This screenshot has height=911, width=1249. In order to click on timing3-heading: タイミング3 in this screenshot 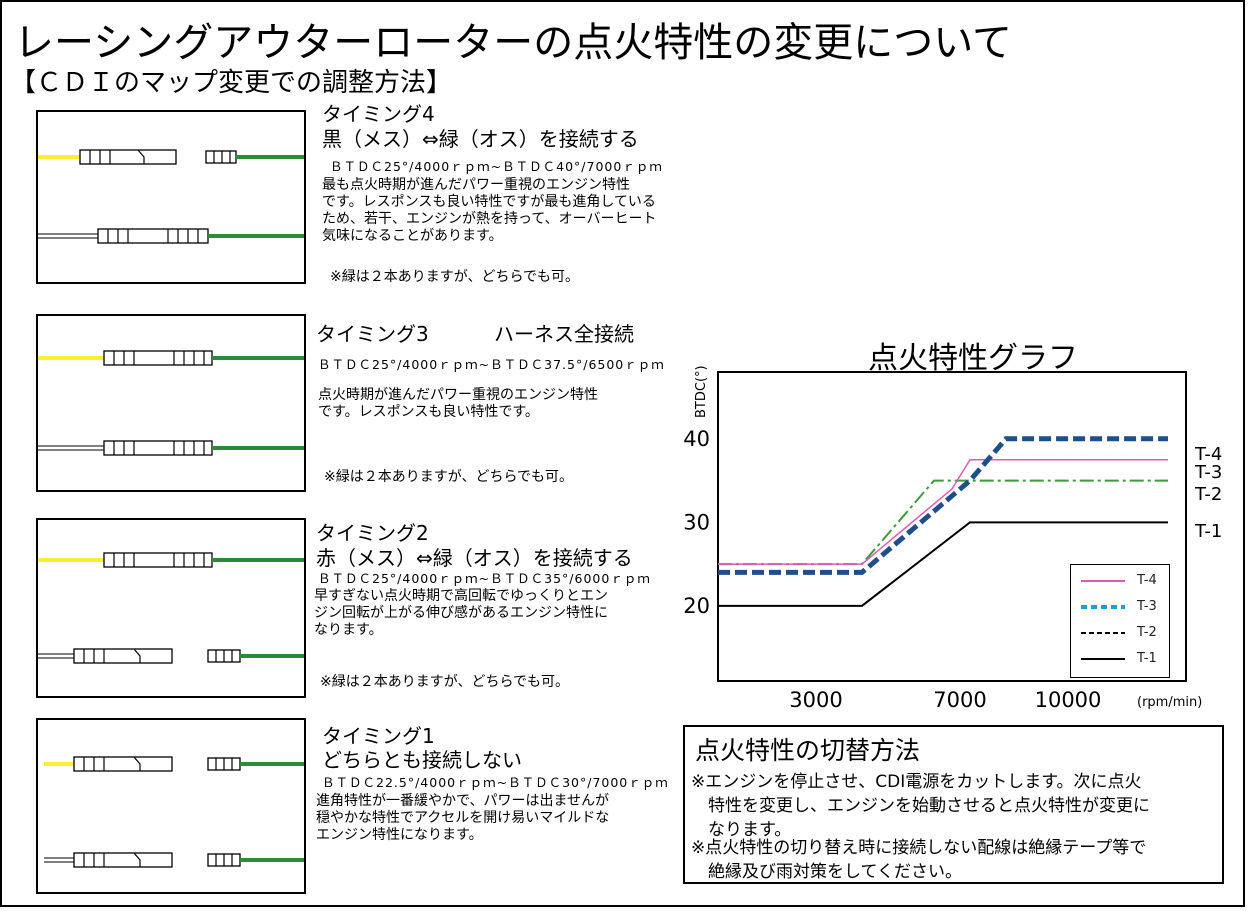, I will do `click(372, 334)`.